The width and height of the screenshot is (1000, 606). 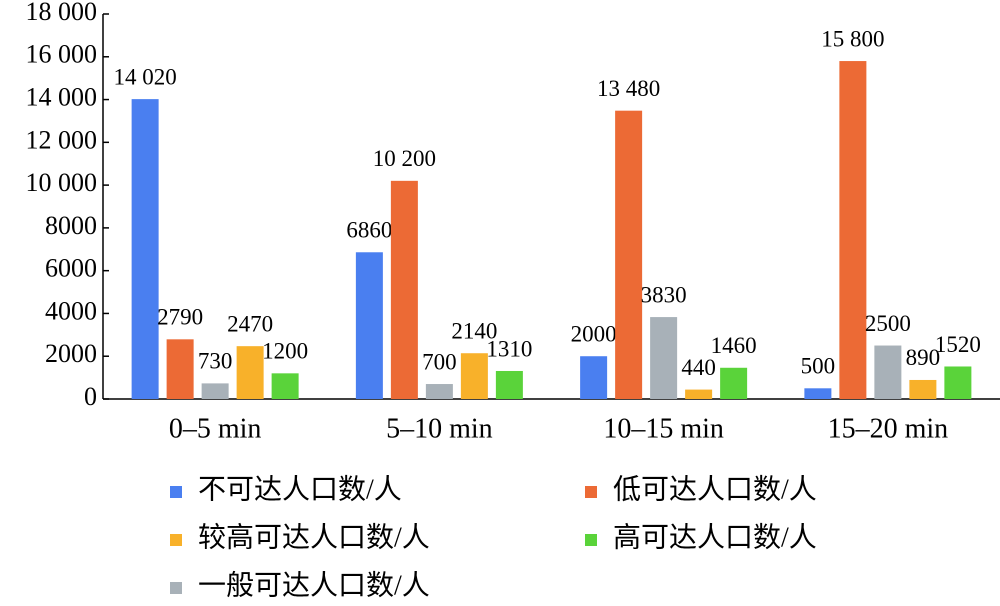 I want to click on value-label: 2790, so click(x=180, y=317).